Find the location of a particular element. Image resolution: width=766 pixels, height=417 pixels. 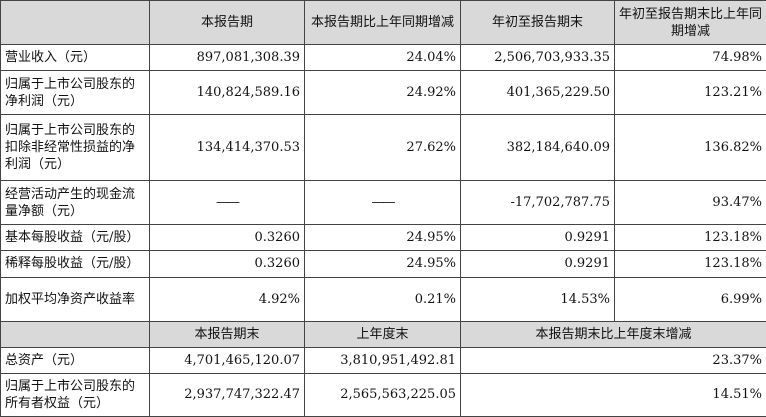

cell-value: 0.21% is located at coordinates (382, 299).